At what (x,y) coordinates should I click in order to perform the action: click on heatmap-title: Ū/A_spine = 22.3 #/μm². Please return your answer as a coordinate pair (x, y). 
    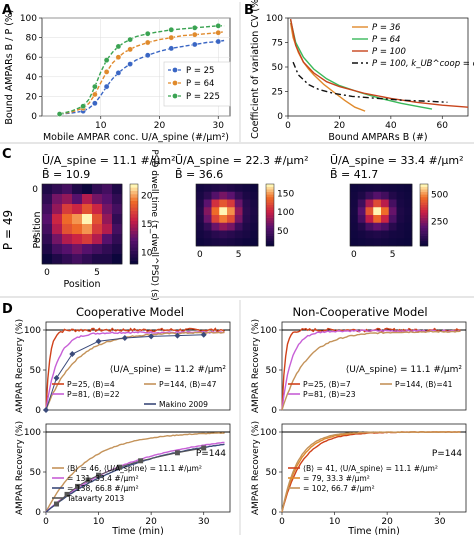
    Looking at the image, I should click on (242, 160).